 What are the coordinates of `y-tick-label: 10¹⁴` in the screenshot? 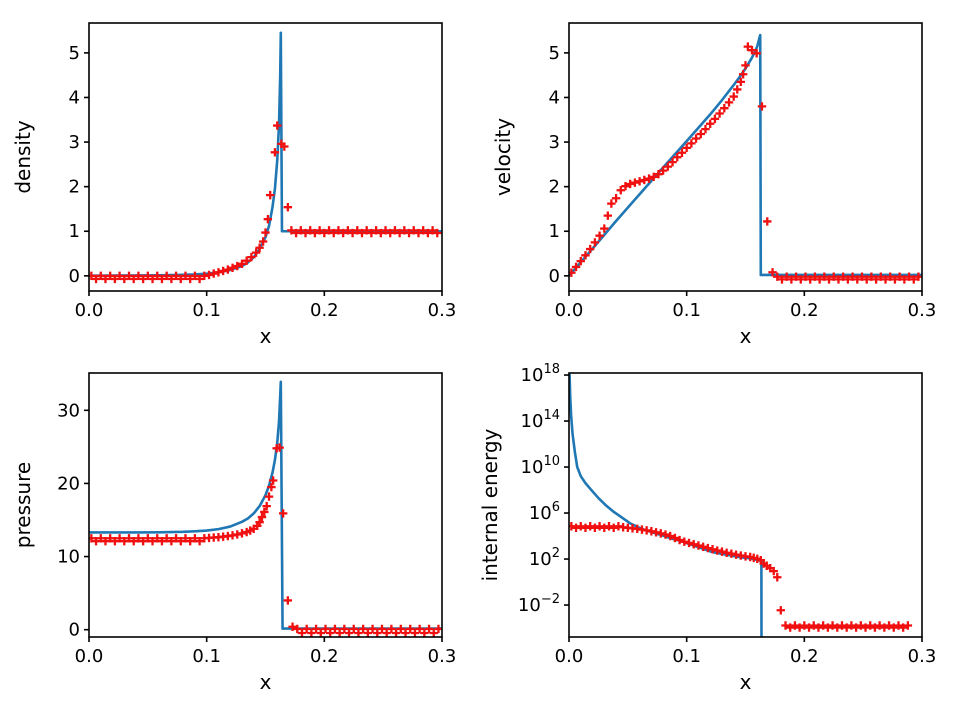 It's located at (540, 420).